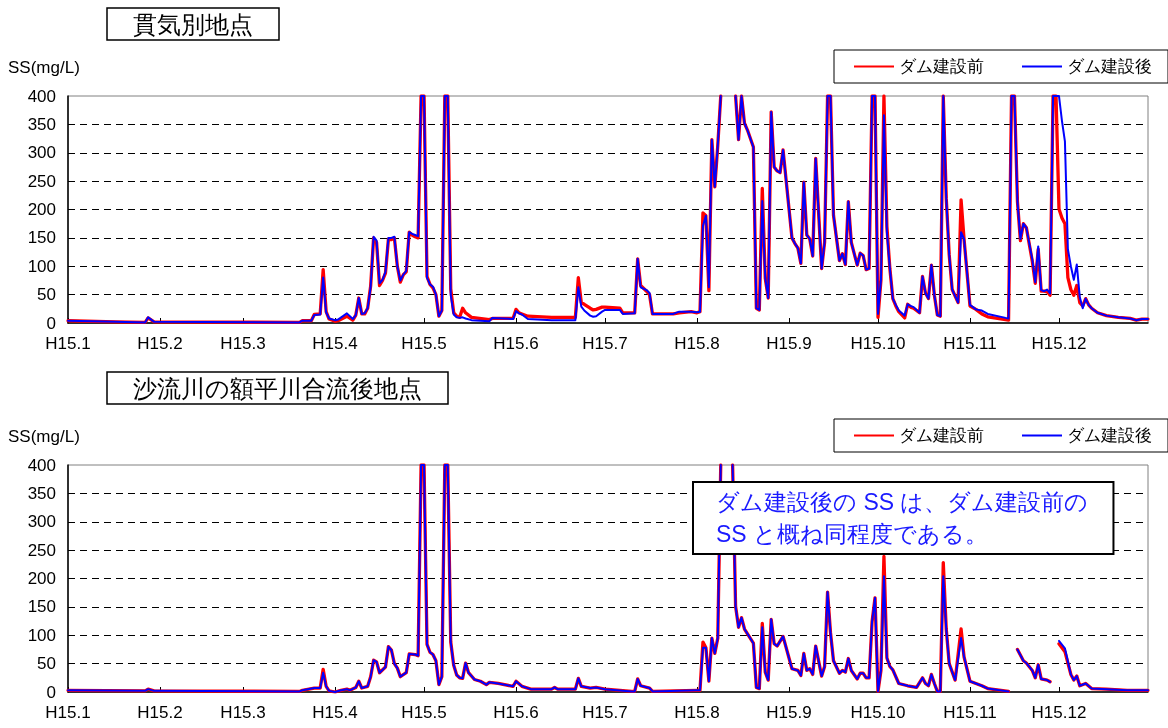 This screenshot has width=1168, height=728. Describe the element at coordinates (277, 388) in the screenshot. I see `chart-title: 沙流川の額平川合流後地点` at that location.